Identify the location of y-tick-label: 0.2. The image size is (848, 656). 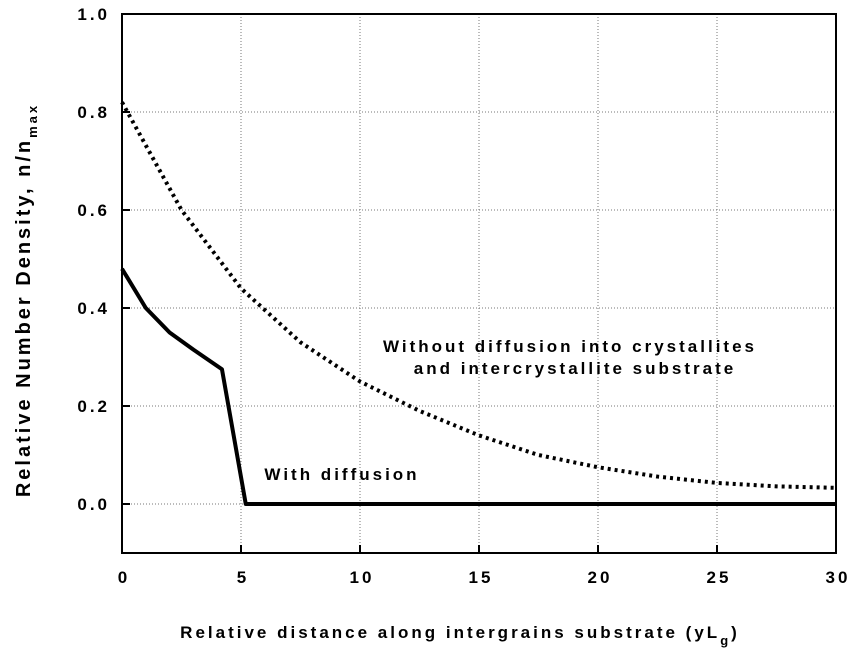
(93, 406).